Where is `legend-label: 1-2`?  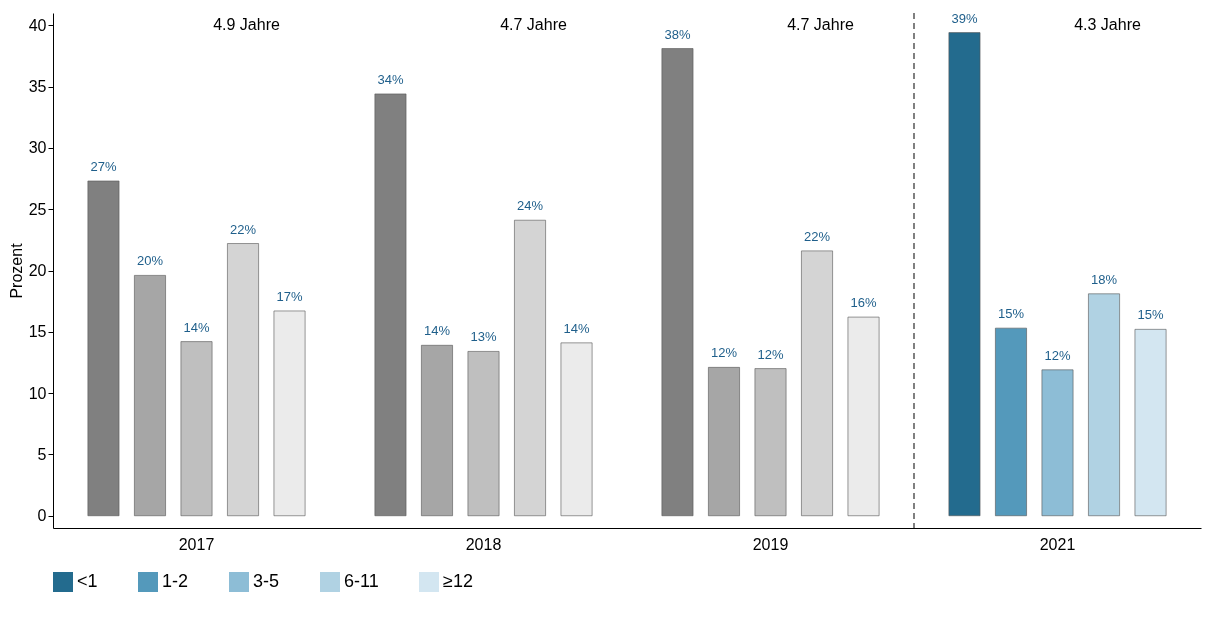
legend-label: 1-2 is located at coordinates (175, 581).